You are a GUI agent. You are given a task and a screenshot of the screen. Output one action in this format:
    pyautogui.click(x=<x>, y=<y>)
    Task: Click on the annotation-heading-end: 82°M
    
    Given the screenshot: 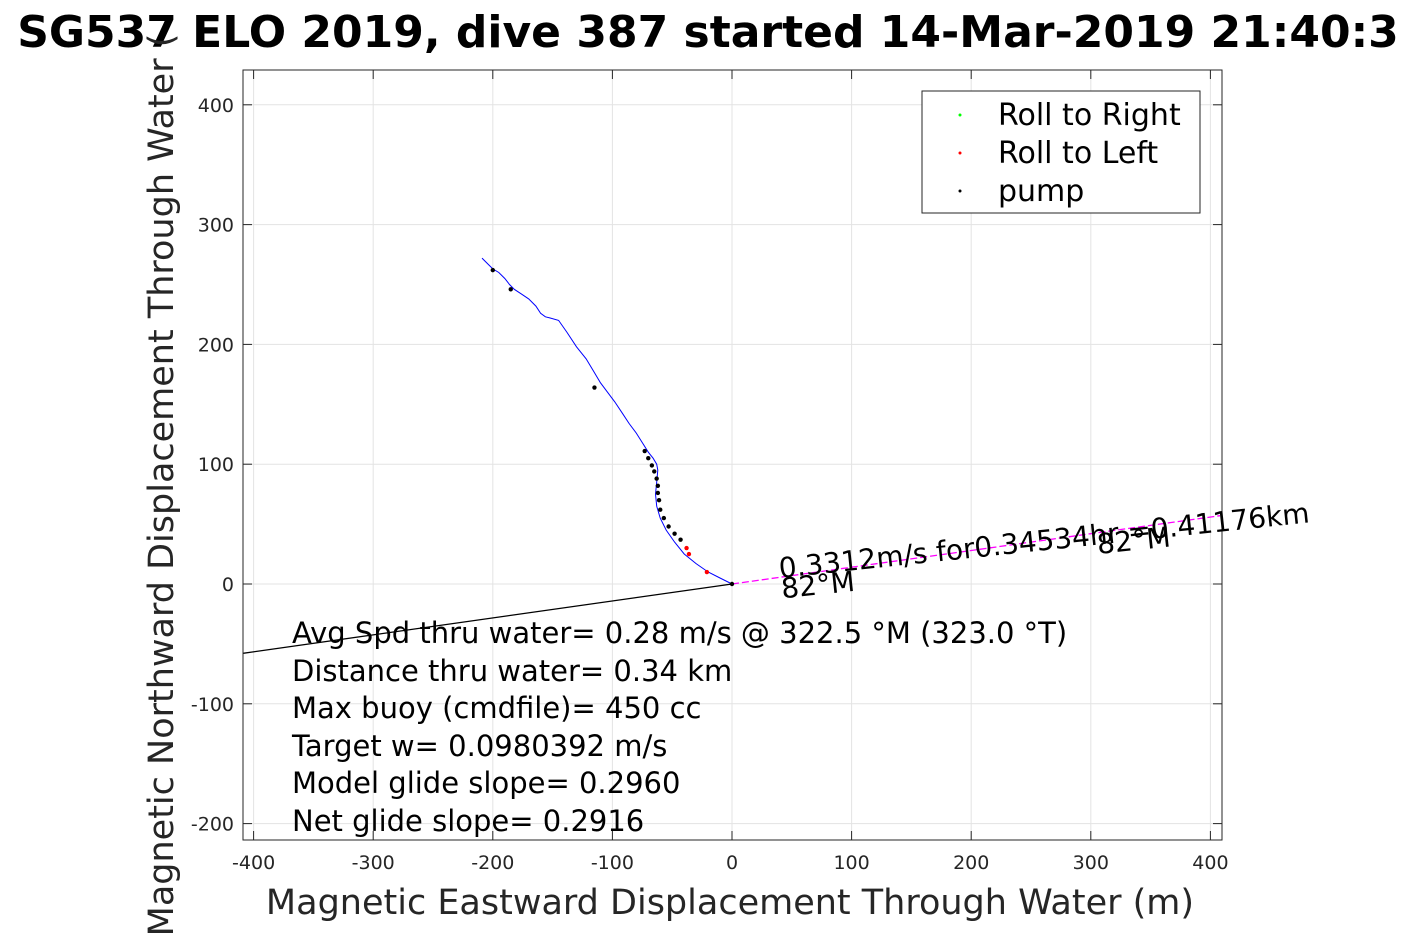 What is the action you would take?
    pyautogui.click(x=1133, y=540)
    